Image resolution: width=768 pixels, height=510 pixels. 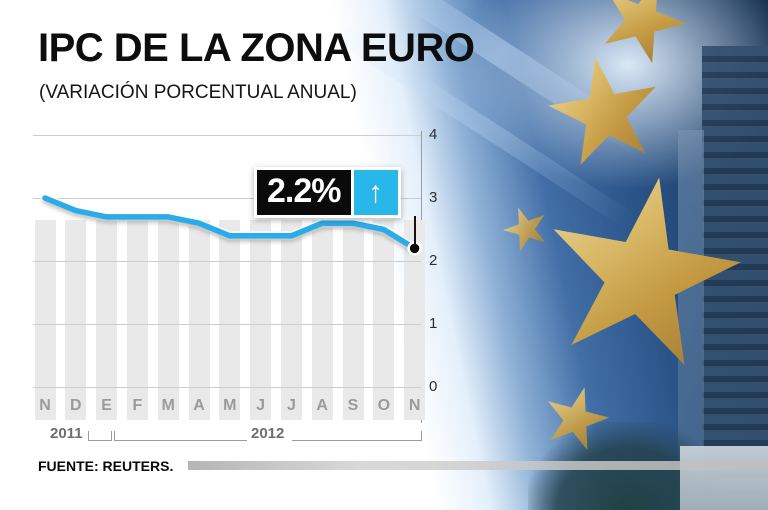 I want to click on value-callout: 2.2% ↑, so click(x=327, y=192).